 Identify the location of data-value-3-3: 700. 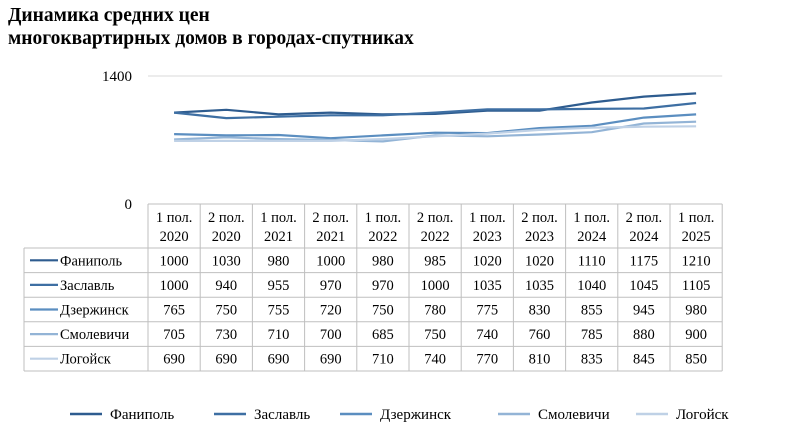
(331, 335).